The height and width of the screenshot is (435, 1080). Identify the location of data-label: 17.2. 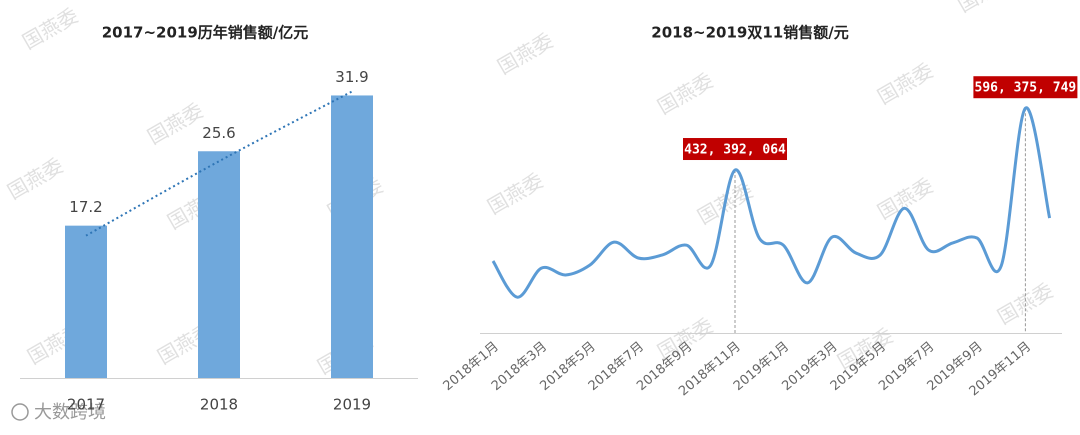
(85, 207).